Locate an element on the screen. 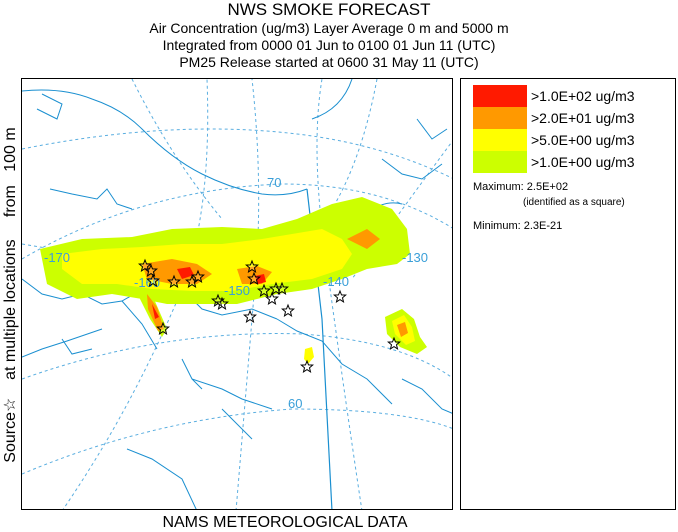 The image size is (678, 532). label-lon-150: -150 is located at coordinates (237, 290).